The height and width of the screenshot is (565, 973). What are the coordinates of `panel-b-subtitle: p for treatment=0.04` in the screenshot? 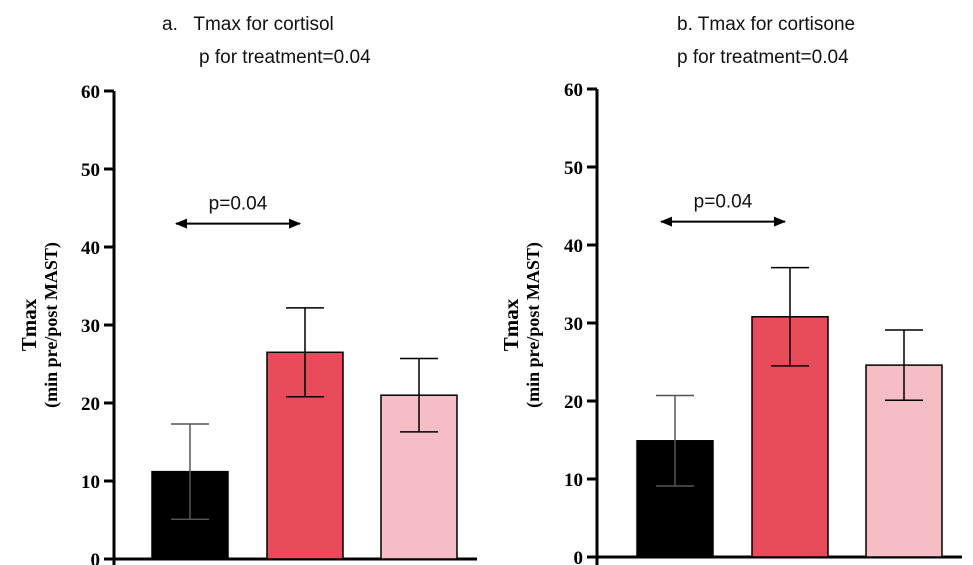 It's located at (763, 57).